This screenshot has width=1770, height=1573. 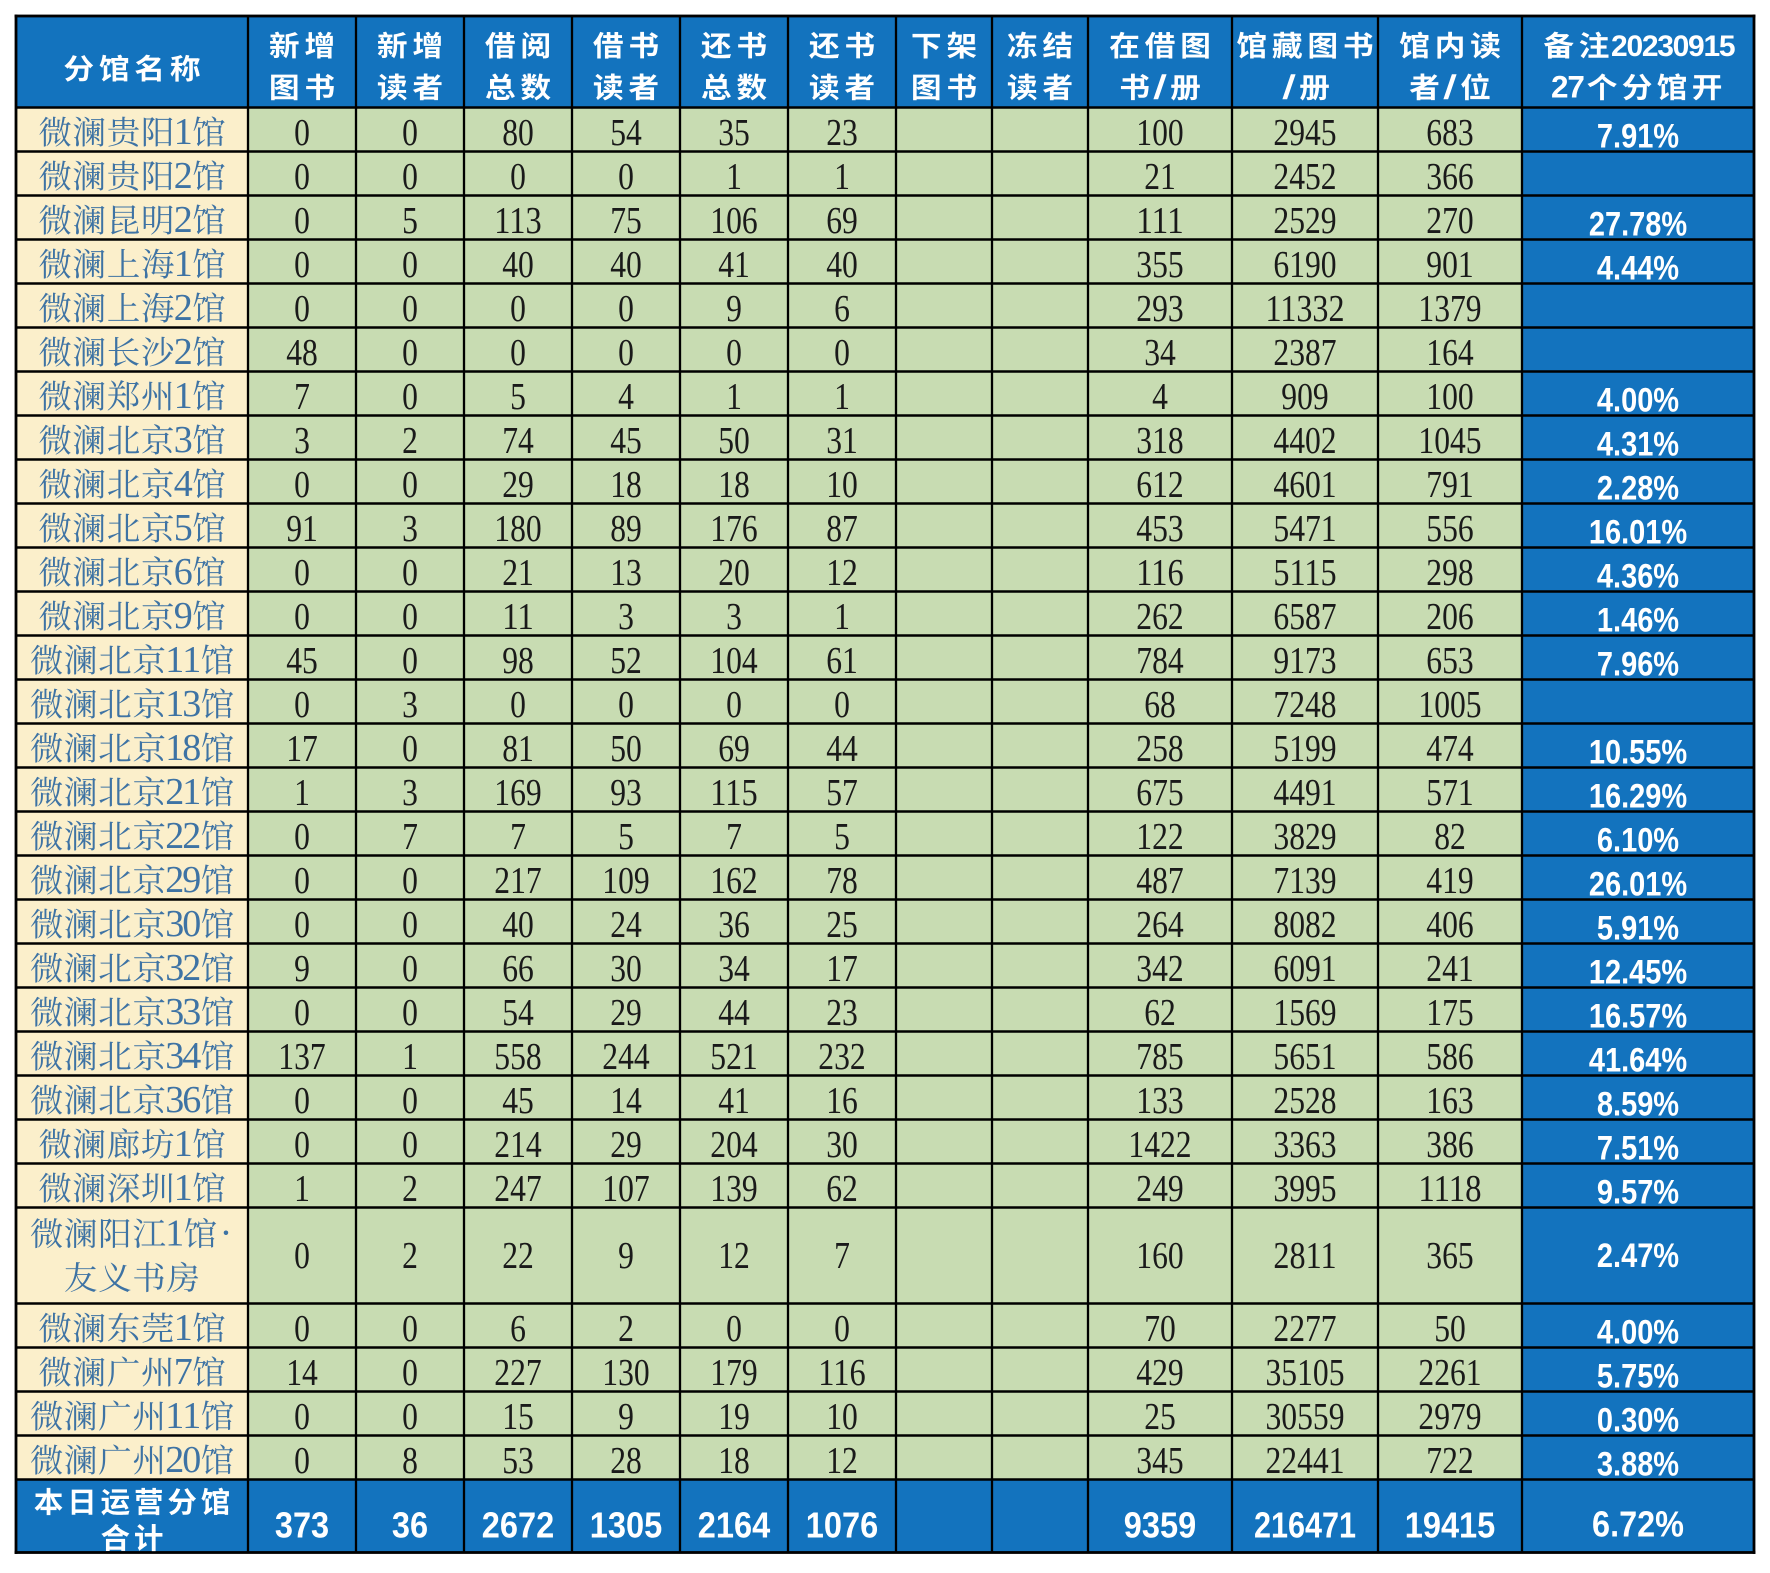 I want to click on svg-text: 139, so click(x=733, y=1189).